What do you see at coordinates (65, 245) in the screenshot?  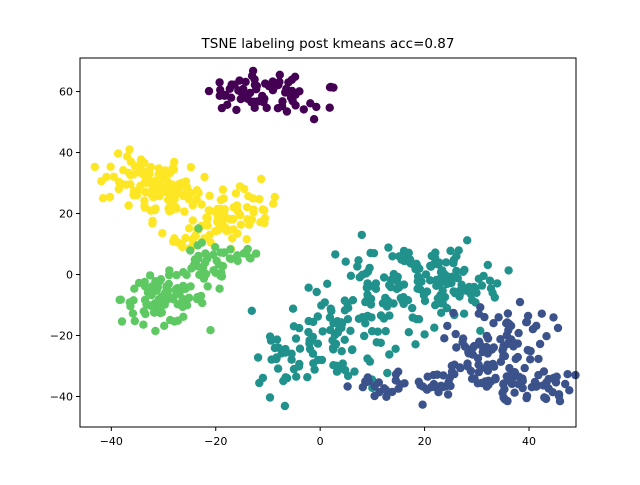 I see `y-axis: −40 −20 0 20 40 60` at bounding box center [65, 245].